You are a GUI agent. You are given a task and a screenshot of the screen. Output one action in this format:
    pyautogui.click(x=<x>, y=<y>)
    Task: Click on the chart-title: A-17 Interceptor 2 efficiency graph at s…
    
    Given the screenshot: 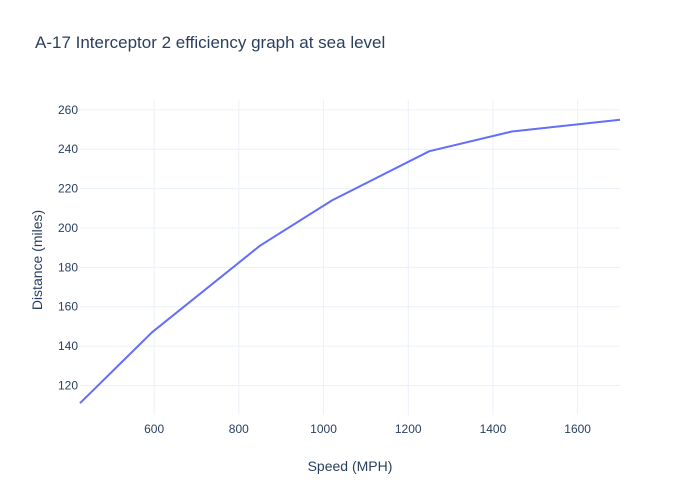 What is the action you would take?
    pyautogui.click(x=210, y=42)
    